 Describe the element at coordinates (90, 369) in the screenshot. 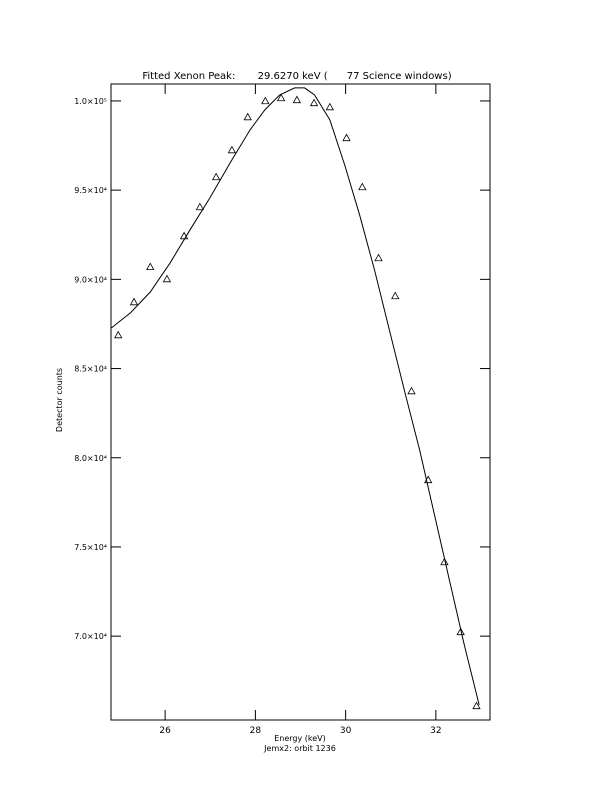

I see `y-tick-label: 8.5×10⁴` at that location.